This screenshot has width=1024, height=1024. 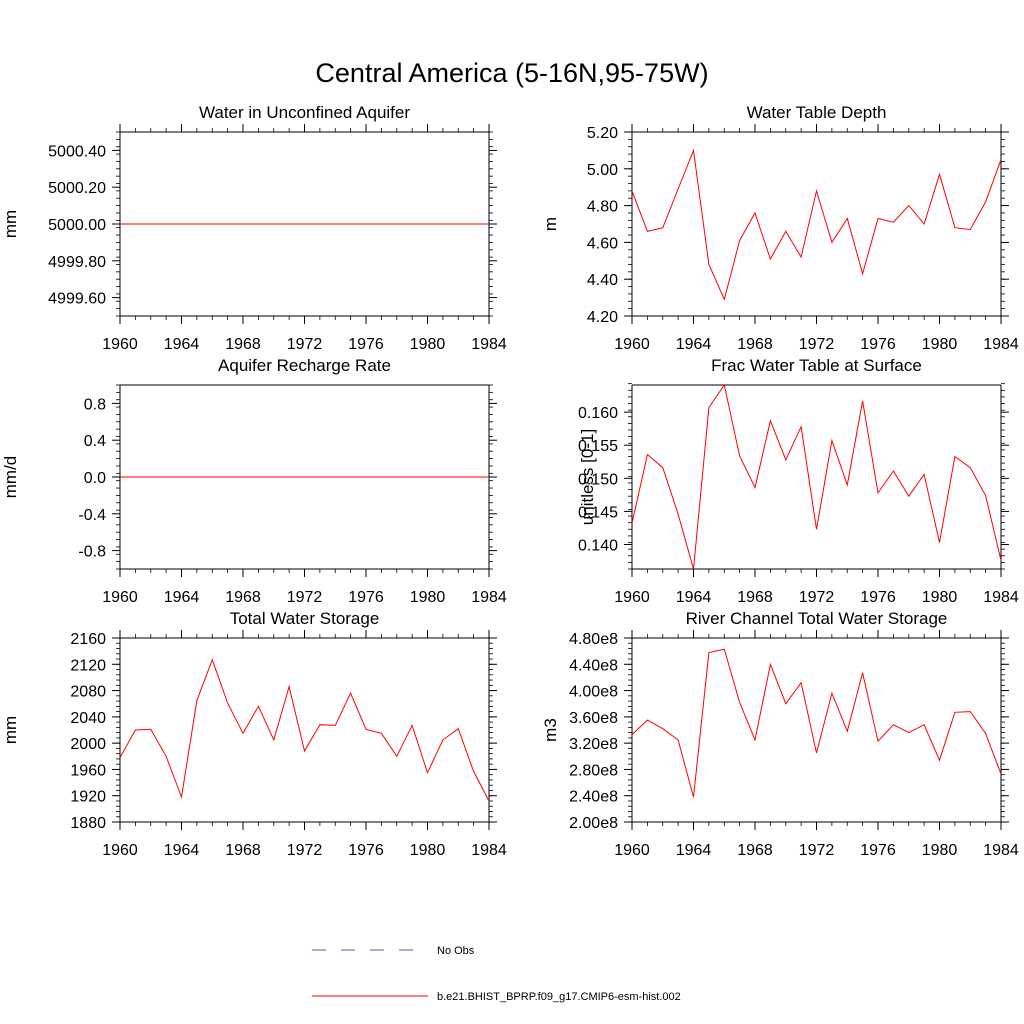 What do you see at coordinates (598, 446) in the screenshot?
I see `y-tick-label: 0.155` at bounding box center [598, 446].